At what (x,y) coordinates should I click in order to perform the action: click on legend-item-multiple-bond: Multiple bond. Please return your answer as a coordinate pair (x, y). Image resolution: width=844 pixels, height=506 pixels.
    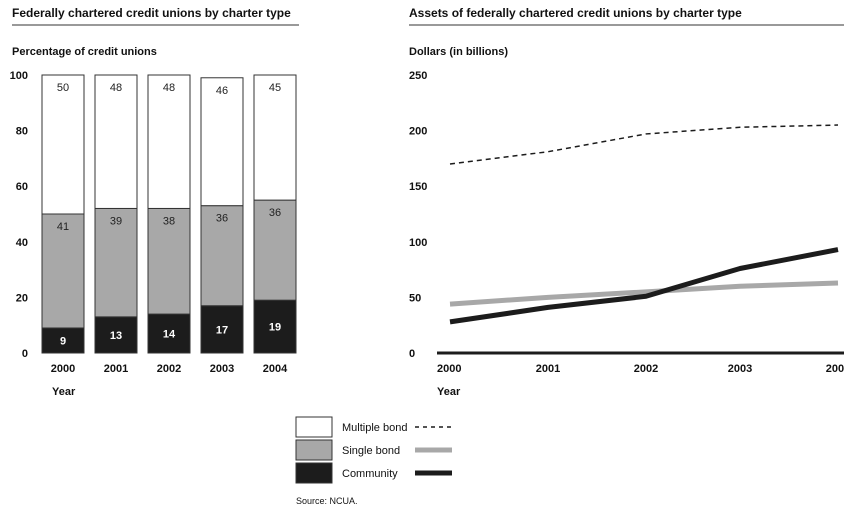
    Looking at the image, I should click on (373, 427).